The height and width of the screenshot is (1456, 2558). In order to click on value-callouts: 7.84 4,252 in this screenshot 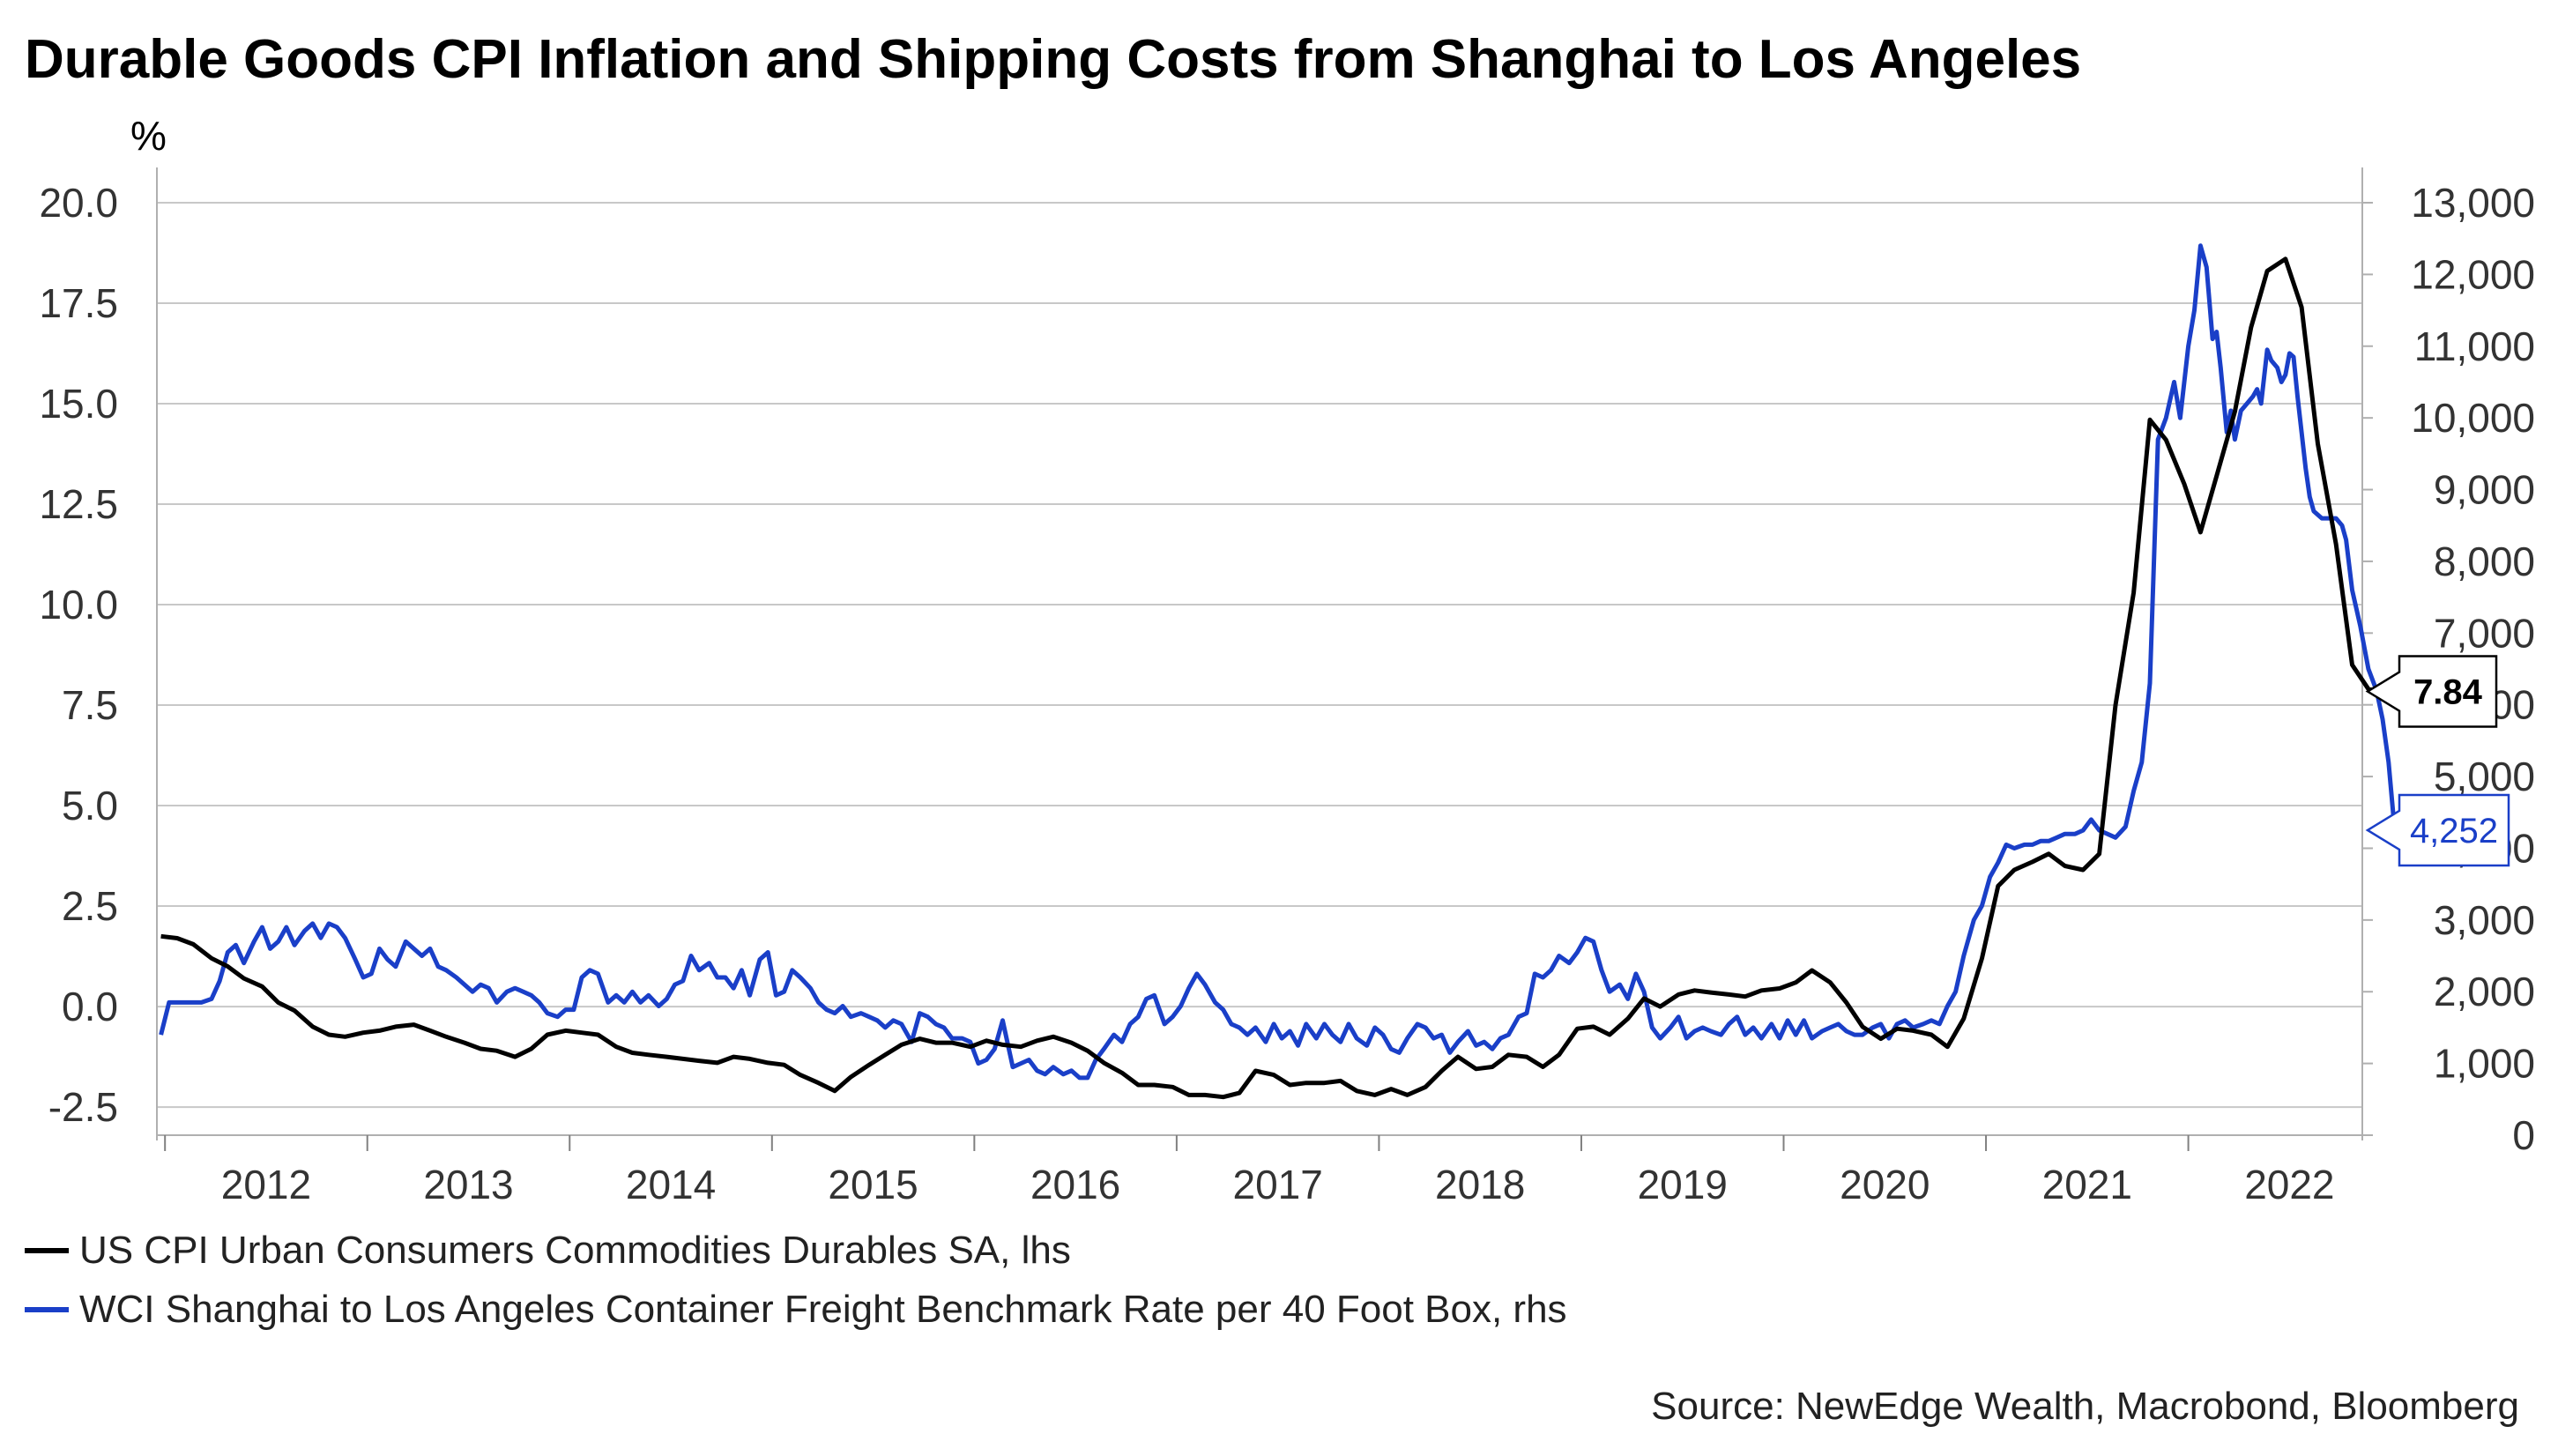, I will do `click(2437, 761)`.